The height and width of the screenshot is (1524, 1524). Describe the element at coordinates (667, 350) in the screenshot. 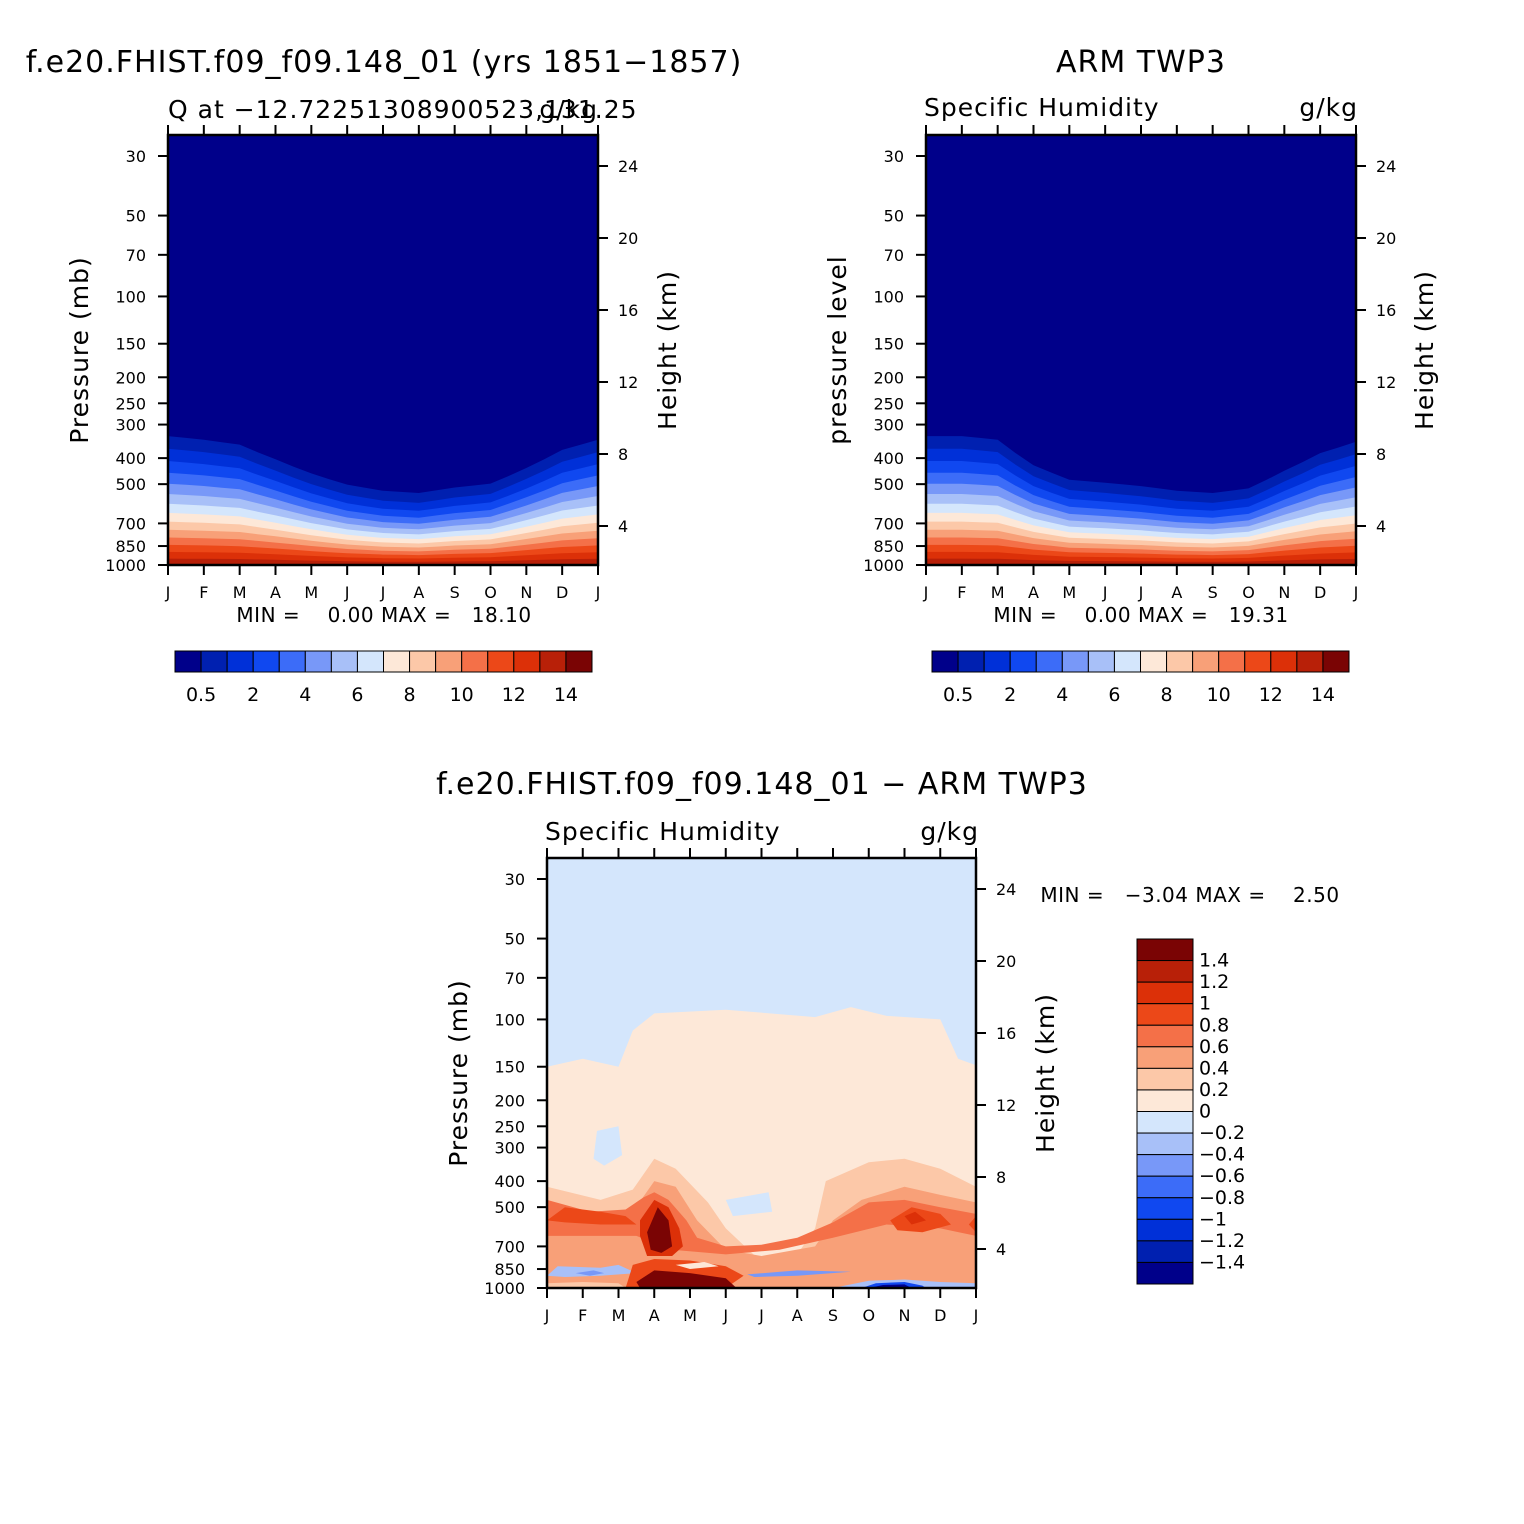

I see `panel-model-y-right-label: Height (km)` at that location.